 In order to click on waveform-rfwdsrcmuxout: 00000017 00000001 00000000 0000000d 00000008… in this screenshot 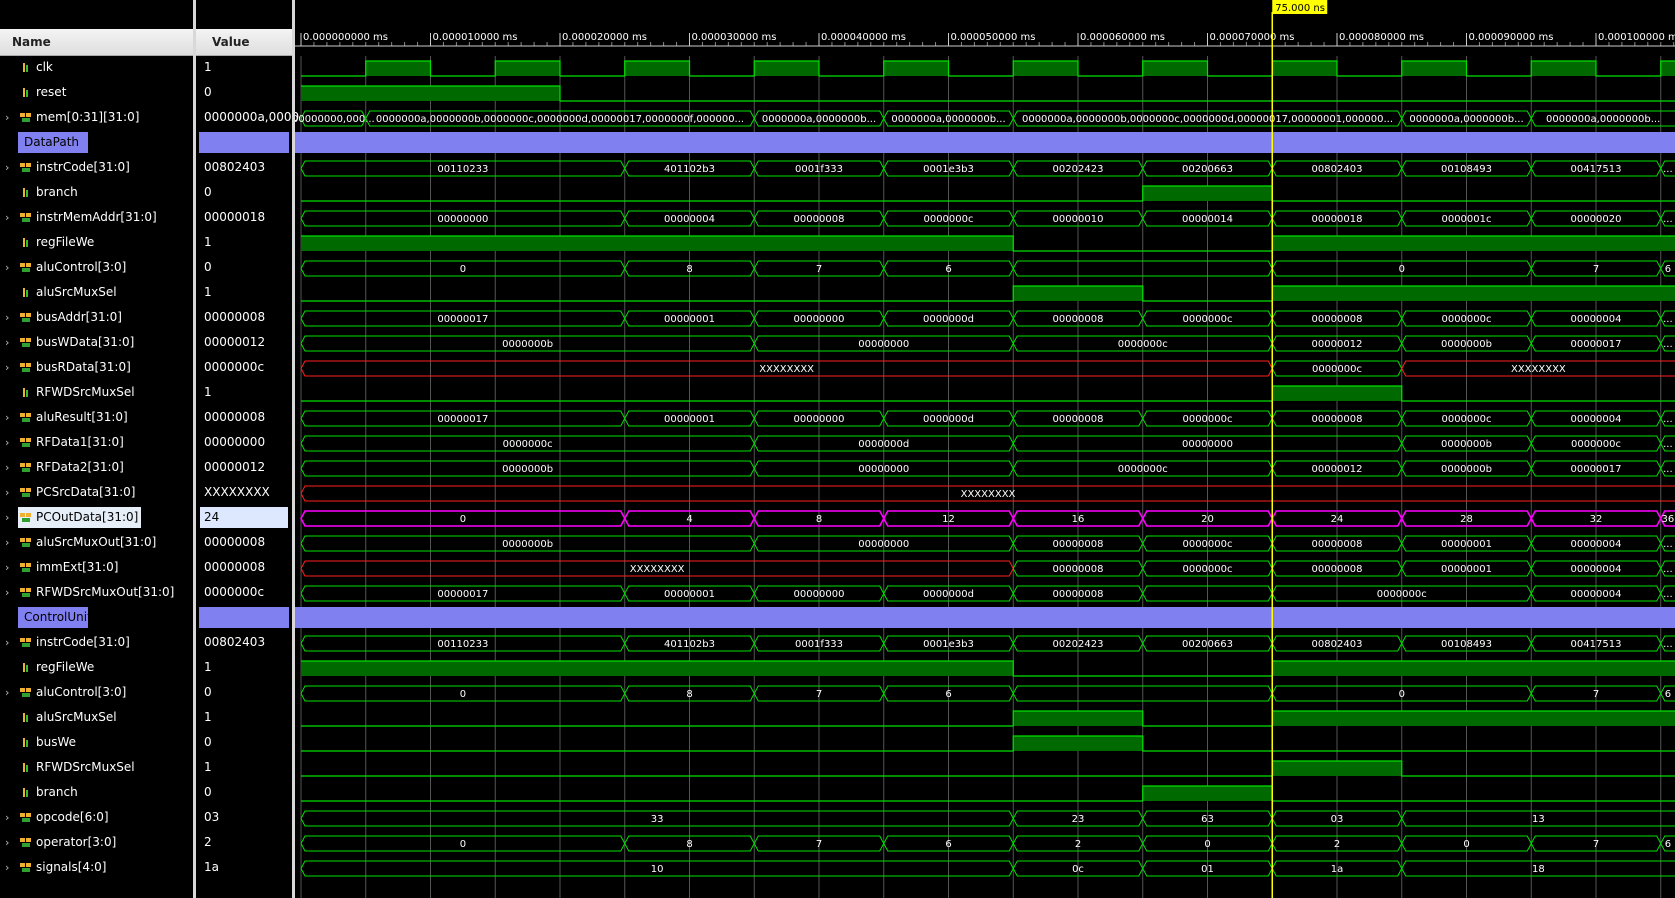, I will do `click(987, 593)`.